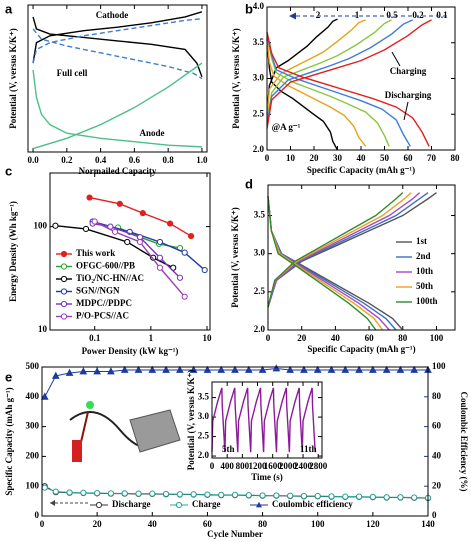 This screenshot has width=471, height=542. Describe the element at coordinates (318, 524) in the screenshot. I see `x-tick-label: 100` at that location.